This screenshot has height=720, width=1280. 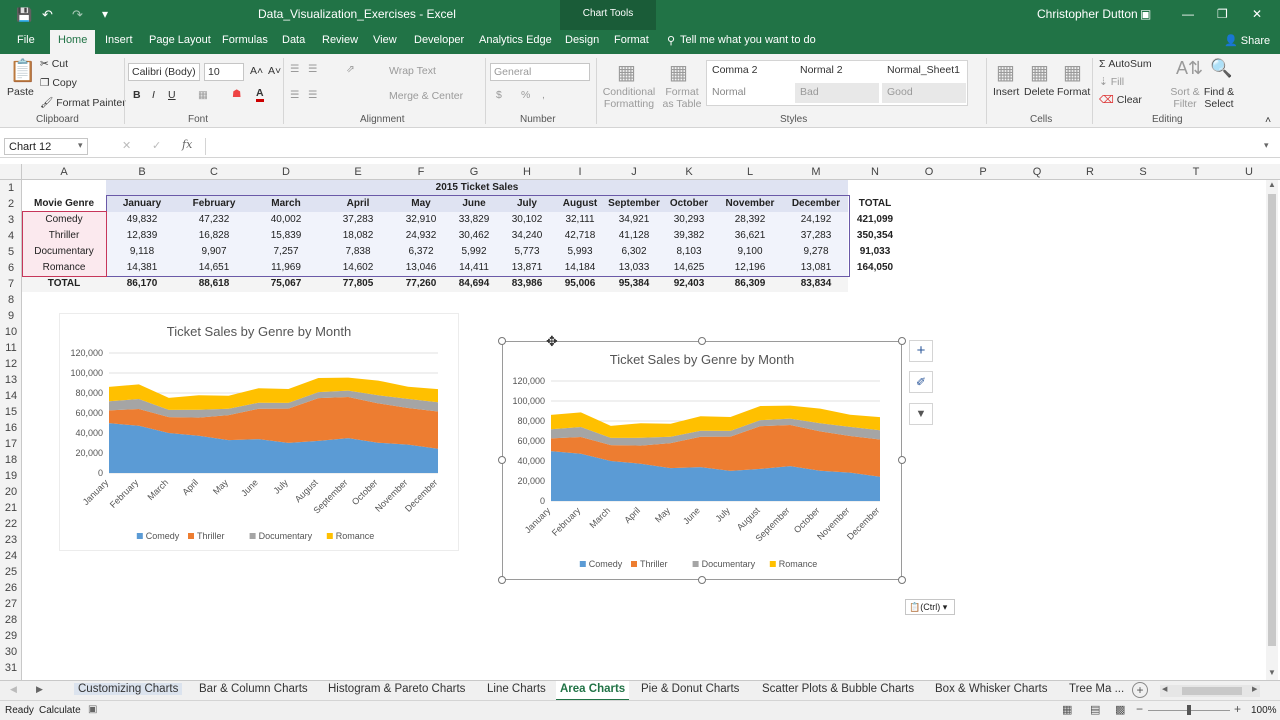 I want to click on column-header: A, so click(x=64, y=172).